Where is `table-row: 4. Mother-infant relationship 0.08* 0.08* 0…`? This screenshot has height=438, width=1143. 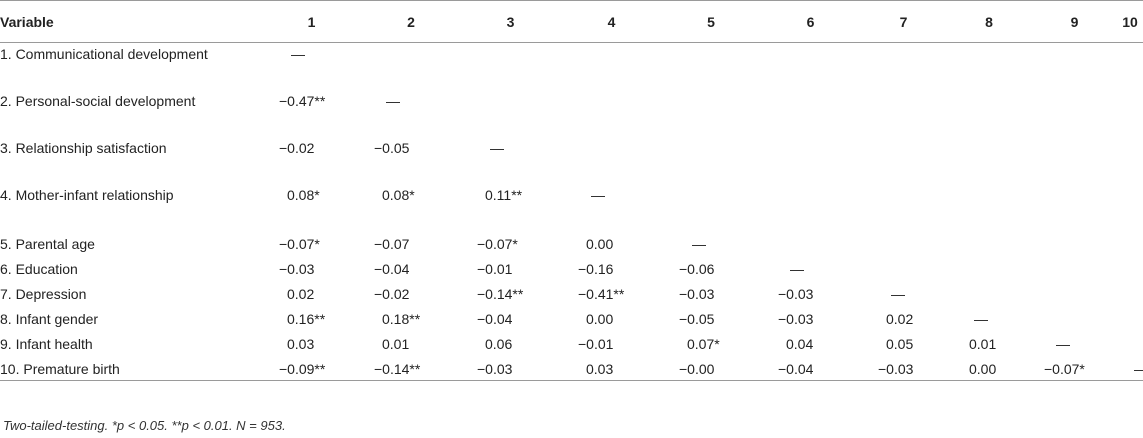 table-row: 4. Mother-infant relationship 0.08* 0.08* 0… is located at coordinates (571, 207).